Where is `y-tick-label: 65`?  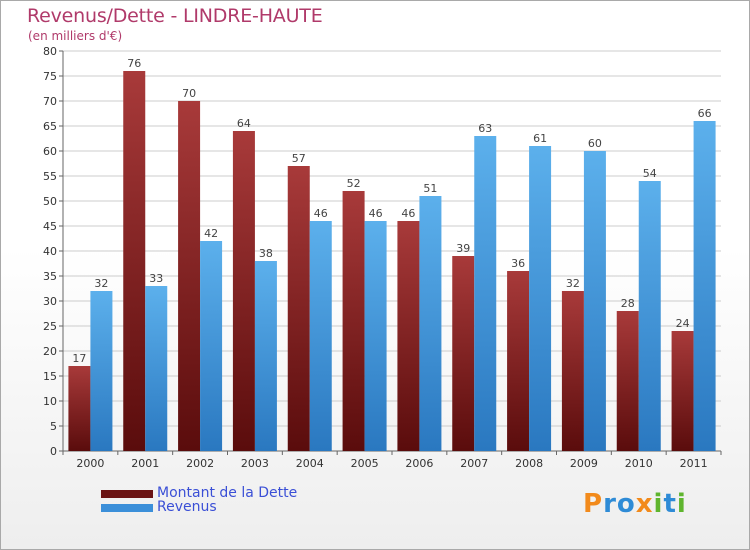 y-tick-label: 65 is located at coordinates (50, 126).